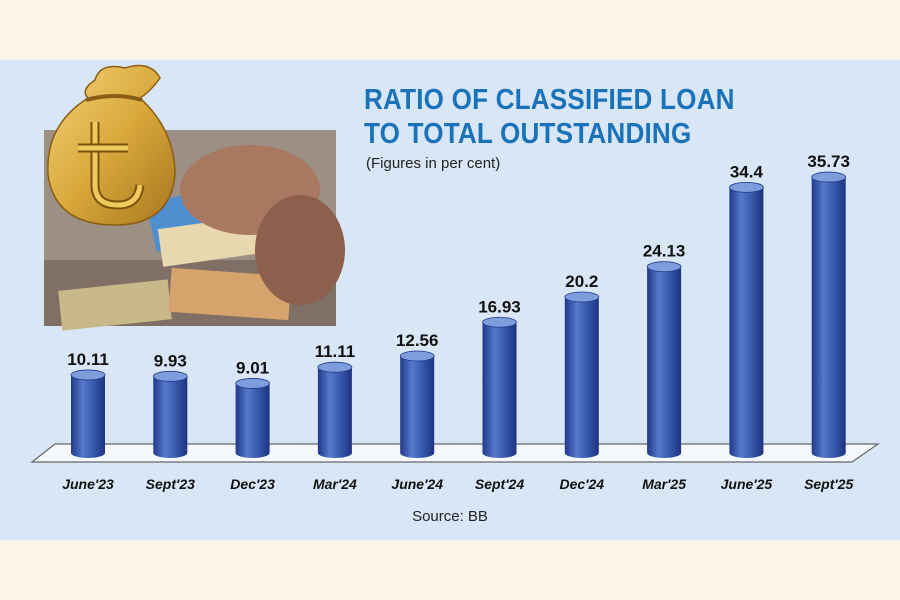 Image resolution: width=900 pixels, height=600 pixels. I want to click on money-bag-photo, so click(194, 197).